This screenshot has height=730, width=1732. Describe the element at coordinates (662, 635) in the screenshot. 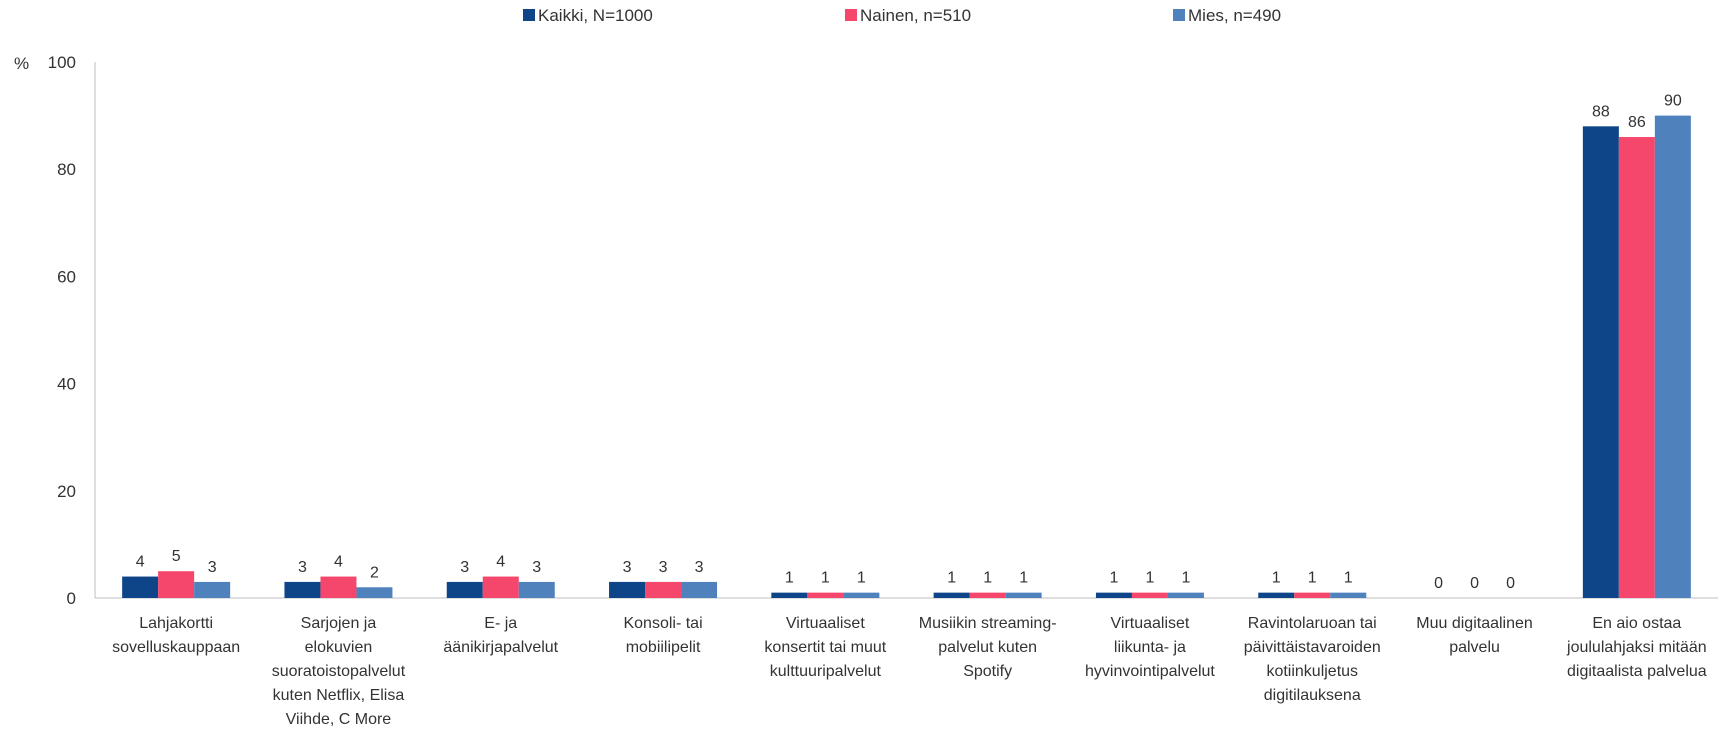

I see `category-label: Konsoli- tai mobiilipelit` at that location.